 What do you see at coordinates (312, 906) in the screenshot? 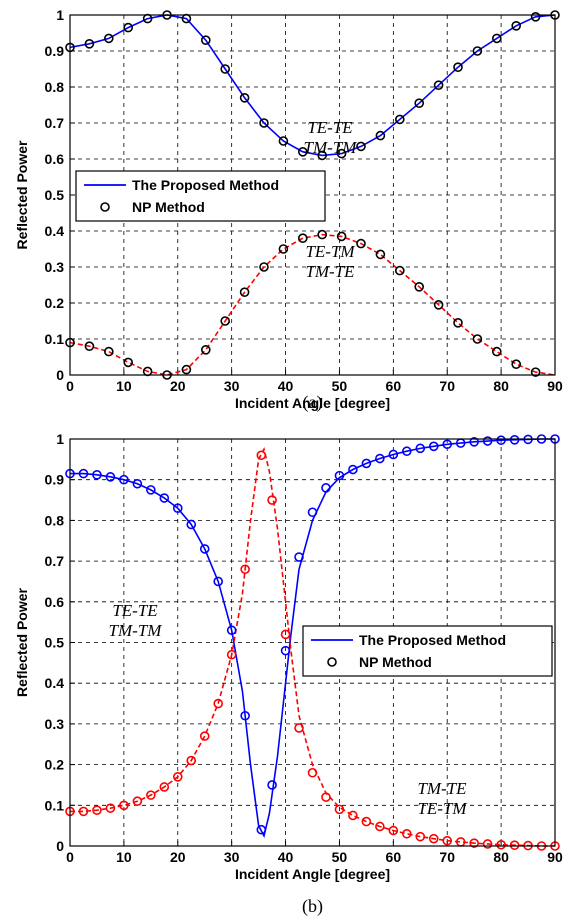
I see `panel-caption: (b)` at bounding box center [312, 906].